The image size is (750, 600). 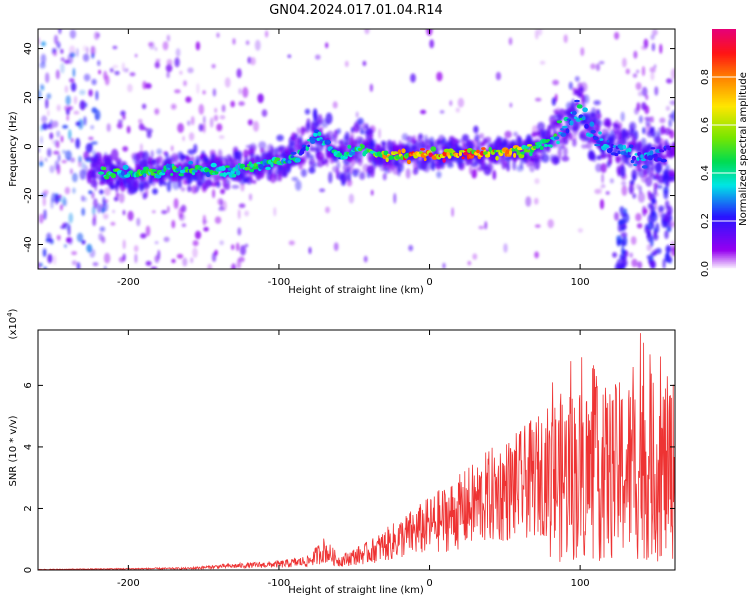 I want to click on colorbar-tick-label: 0.0, so click(x=705, y=269).